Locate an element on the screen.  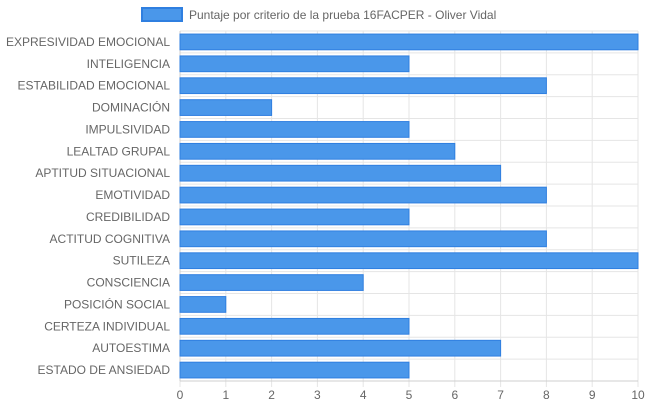
x-tick-label: 3 is located at coordinates (317, 395).